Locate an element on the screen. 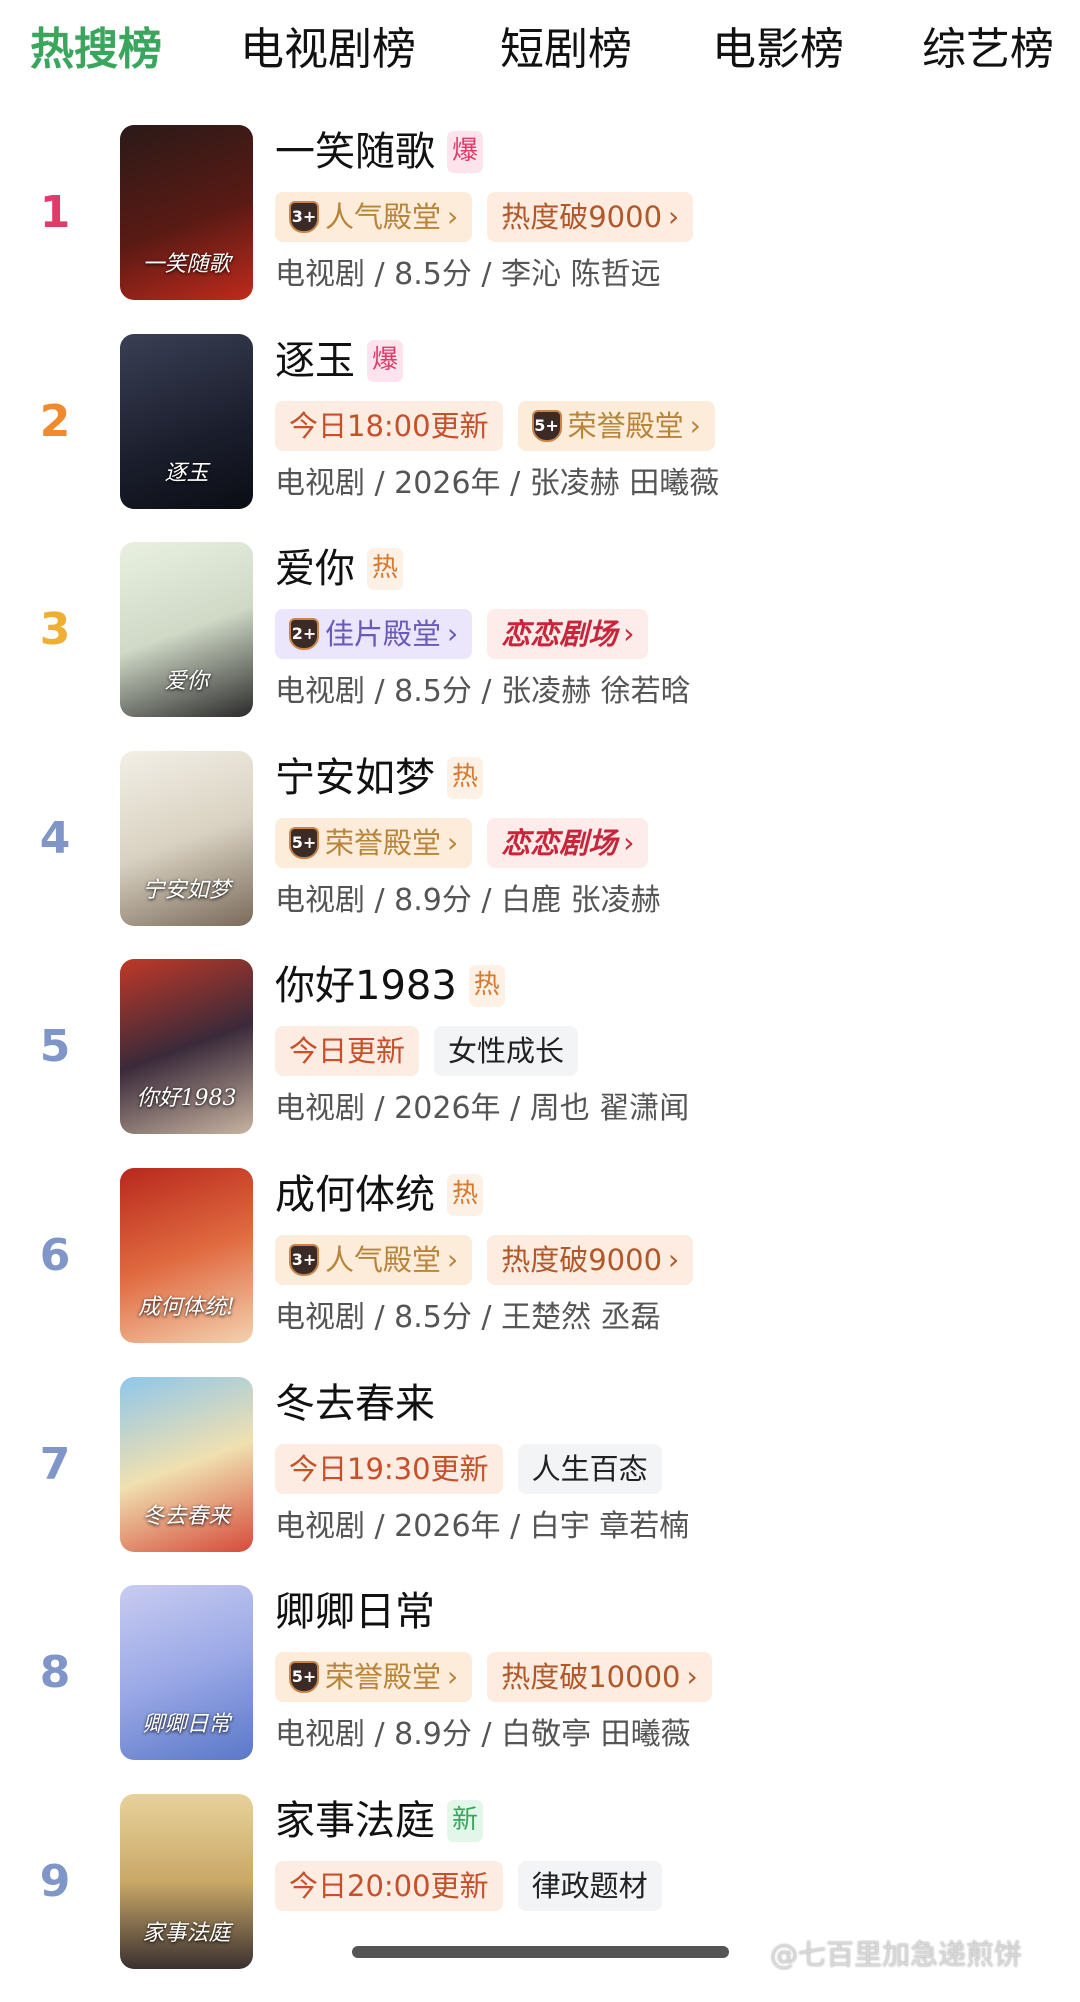  badge-label: 热度破10000 is located at coordinates (591, 1677).